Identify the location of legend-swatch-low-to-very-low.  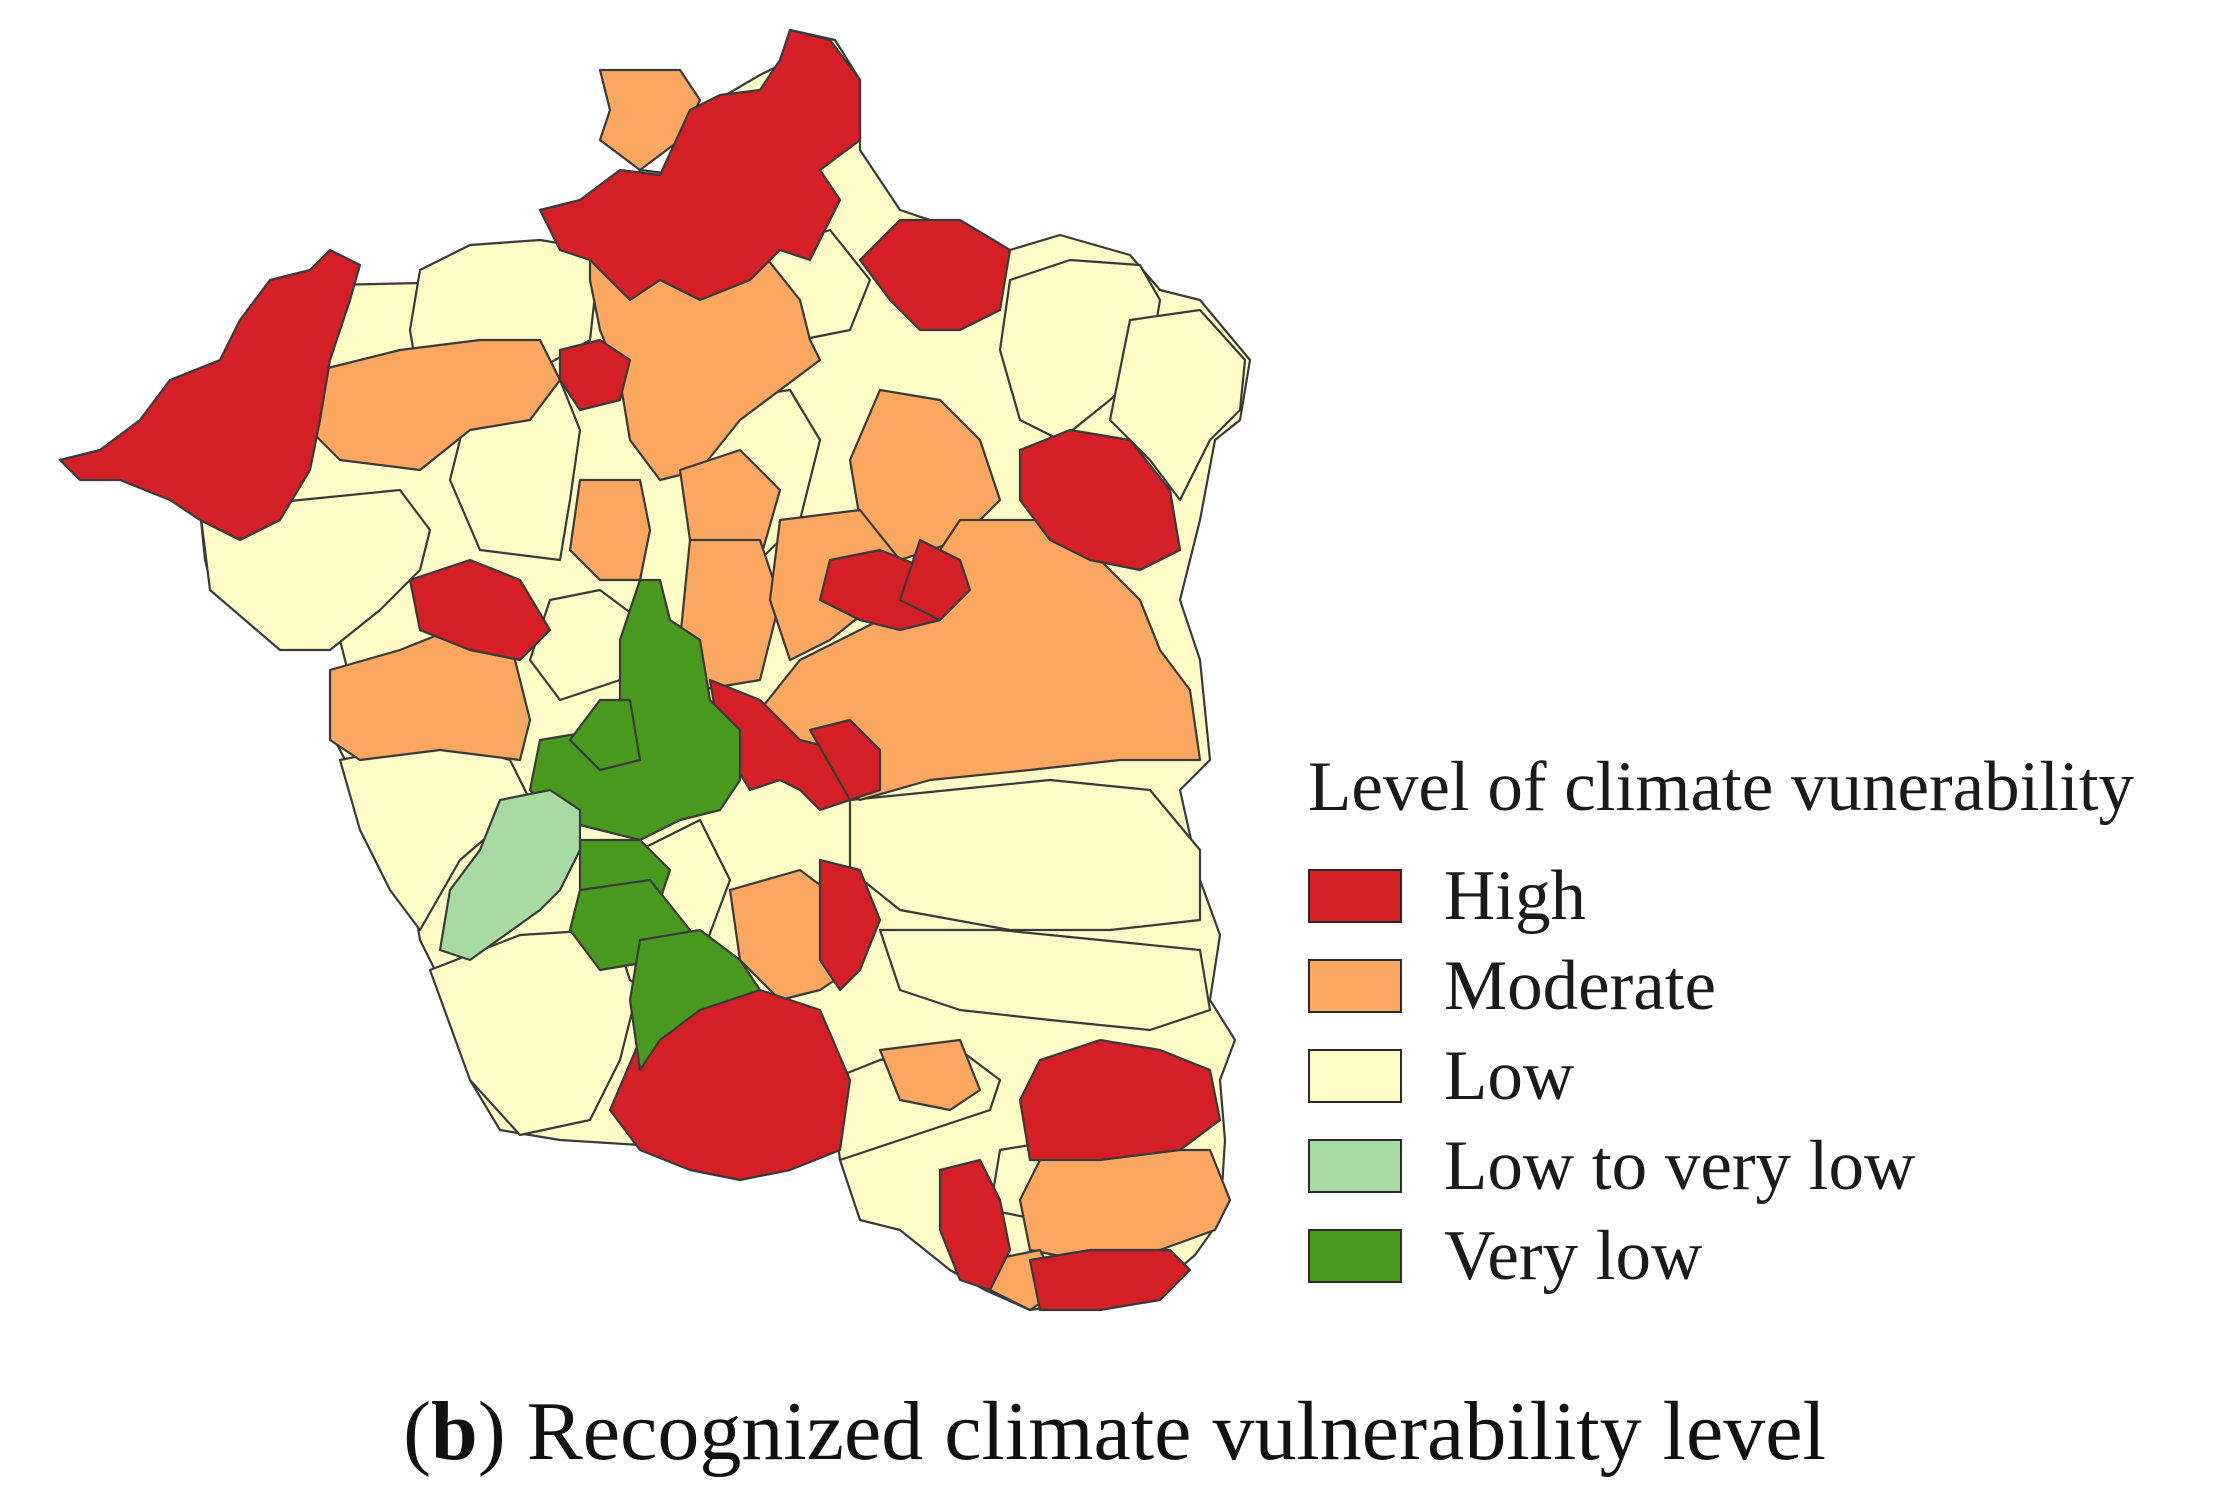
(1355, 1166).